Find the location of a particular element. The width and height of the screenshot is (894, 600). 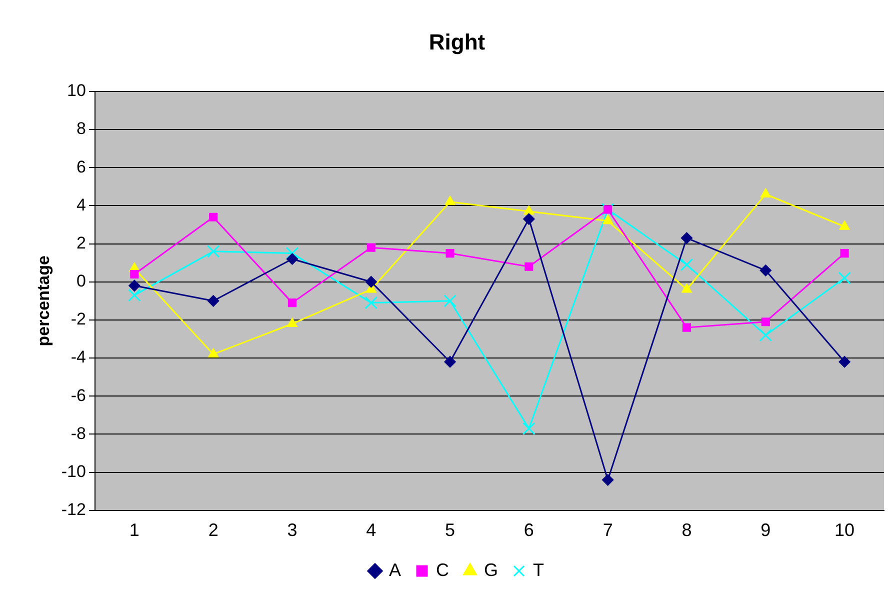

y-tick-label: 10 is located at coordinates (76, 90).